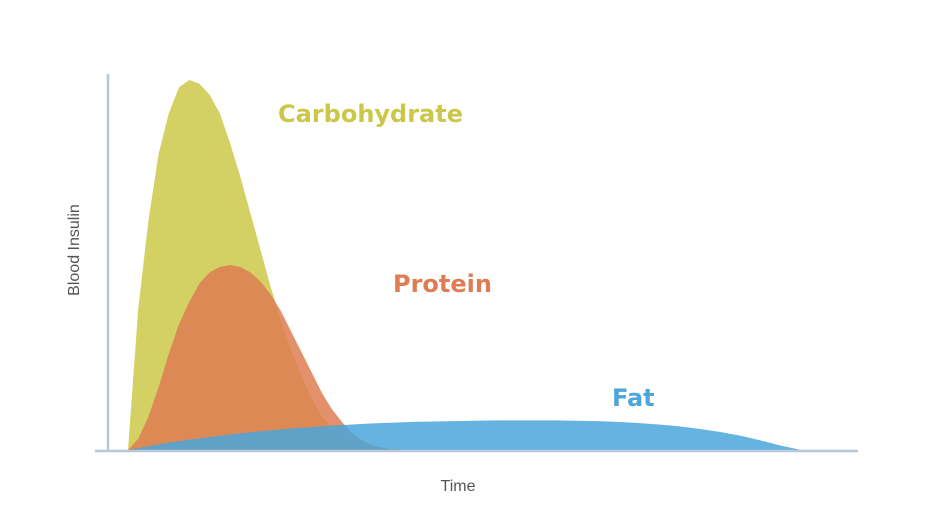 The height and width of the screenshot is (506, 926). What do you see at coordinates (281, 357) in the screenshot?
I see `protein-area` at bounding box center [281, 357].